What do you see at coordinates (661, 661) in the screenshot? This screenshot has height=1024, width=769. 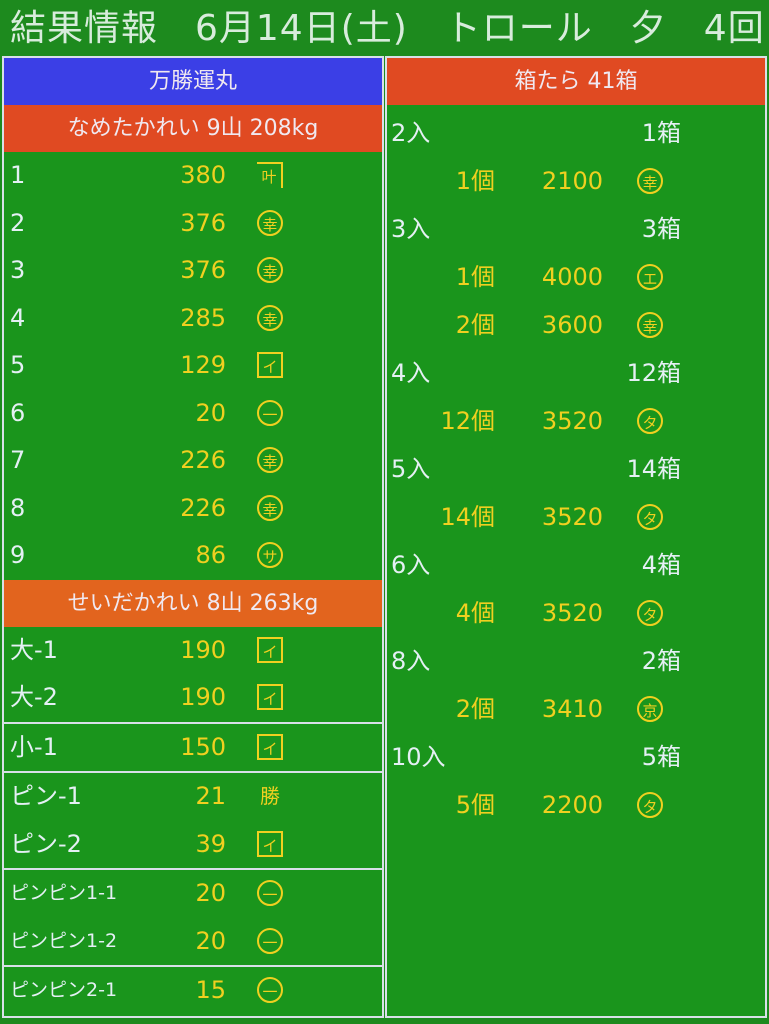 I see `box-count: 2箱` at bounding box center [661, 661].